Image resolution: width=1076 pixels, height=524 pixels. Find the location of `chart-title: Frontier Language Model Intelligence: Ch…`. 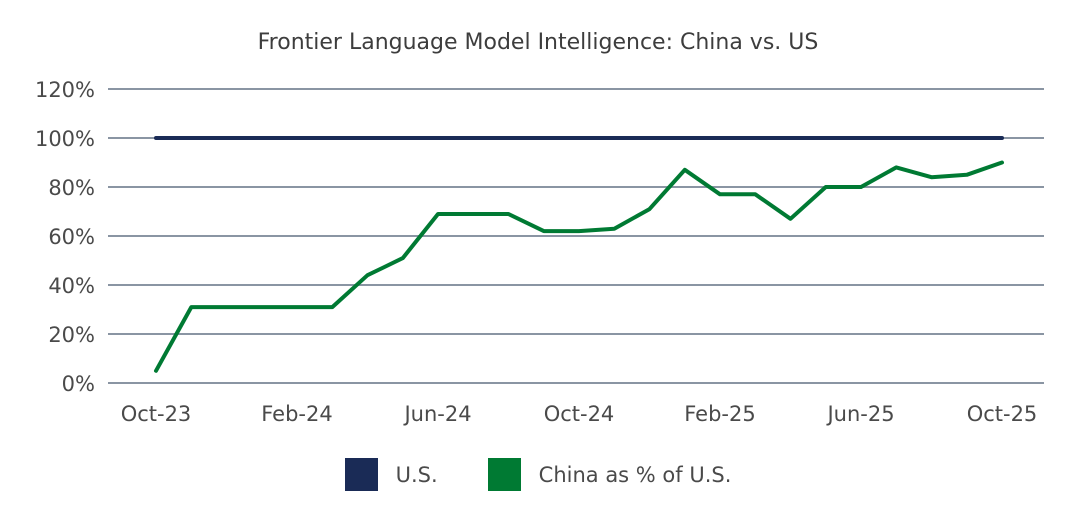

chart-title: Frontier Language Model Intelligence: Ch… is located at coordinates (538, 42).